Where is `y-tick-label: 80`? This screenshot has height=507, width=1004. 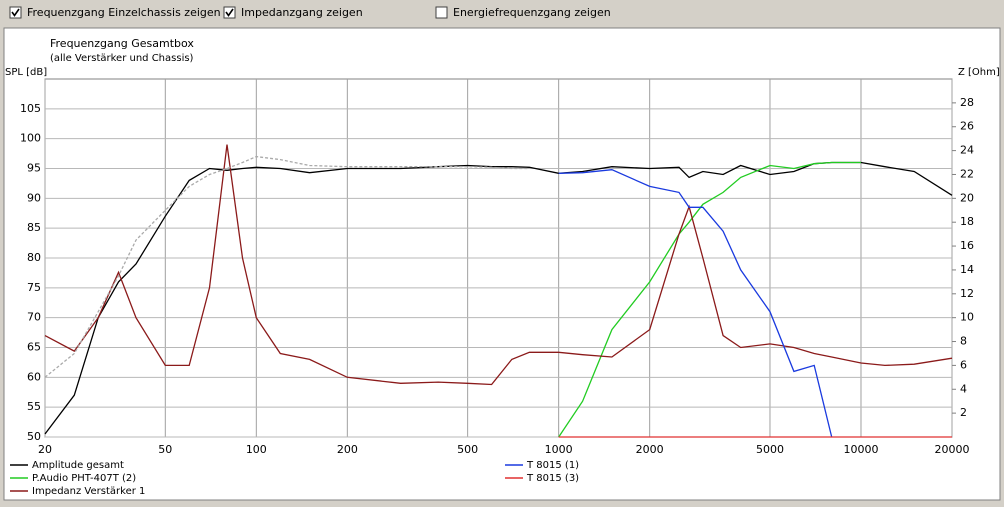
y-tick-label: 80 is located at coordinates (34, 257).